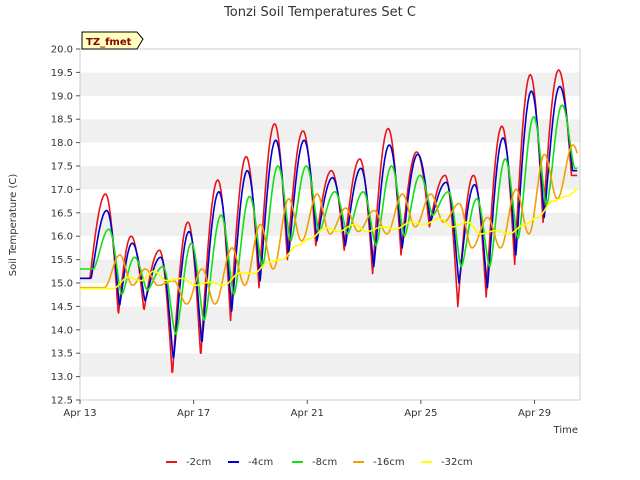  Describe the element at coordinates (62, 354) in the screenshot. I see `y-tick-label: 13.5` at that location.